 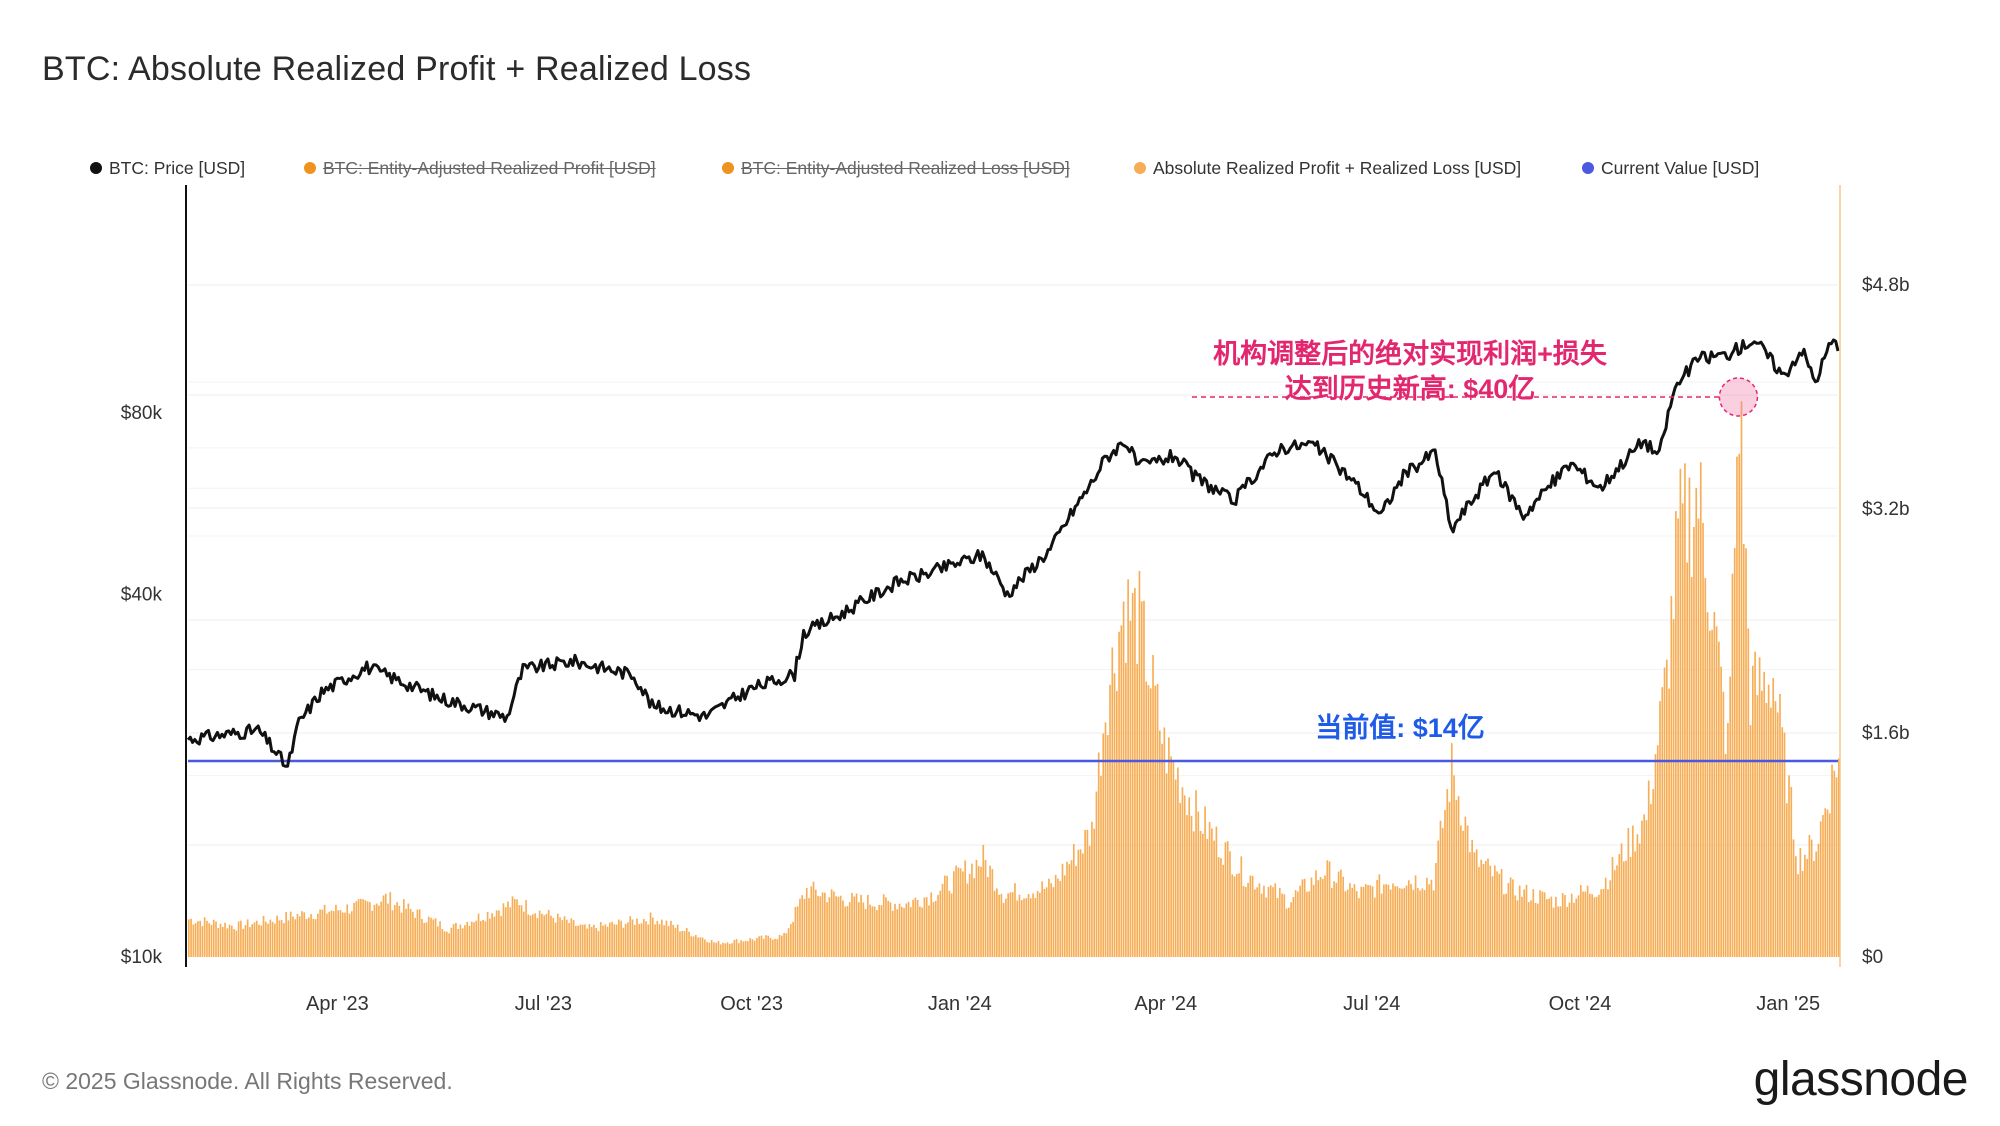 I want to click on left-tick-label: $80k, so click(x=142, y=413).